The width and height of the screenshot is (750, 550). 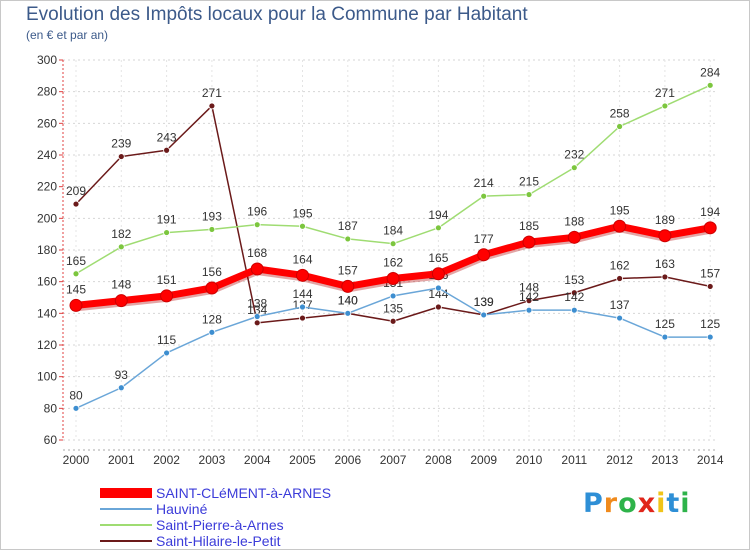 I want to click on data-label: 125, so click(x=665, y=324).